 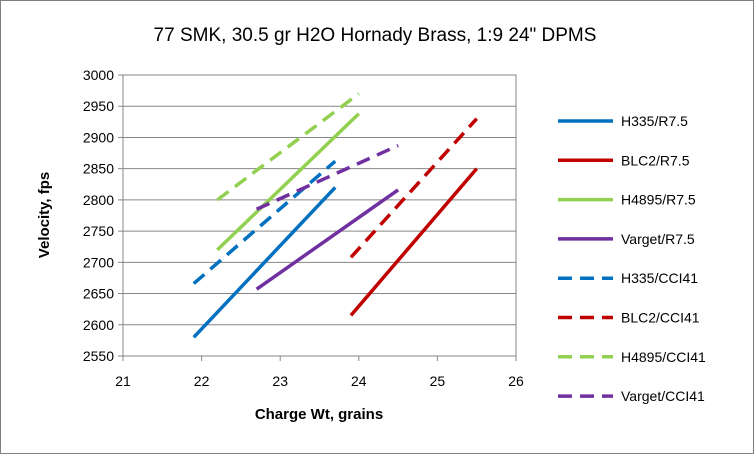 I want to click on x-tick-label: 24, so click(x=359, y=381).